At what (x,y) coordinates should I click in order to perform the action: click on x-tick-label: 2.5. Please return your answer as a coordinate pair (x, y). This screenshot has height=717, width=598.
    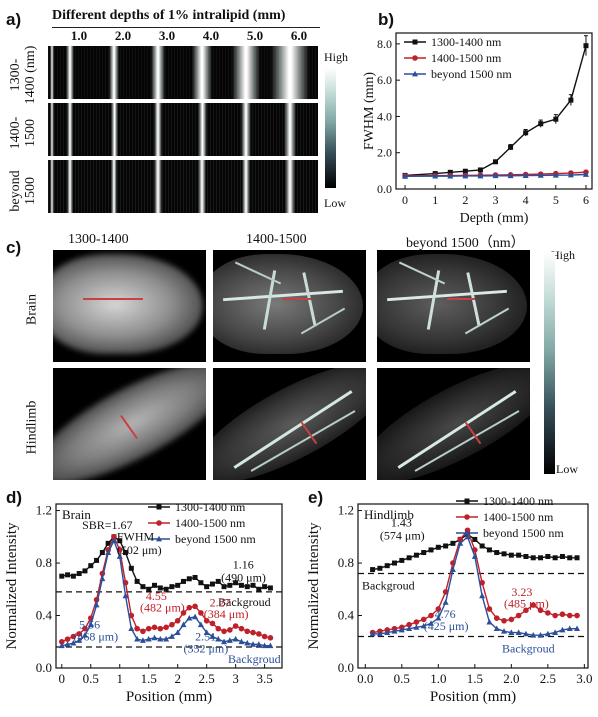
    Looking at the image, I should click on (207, 678).